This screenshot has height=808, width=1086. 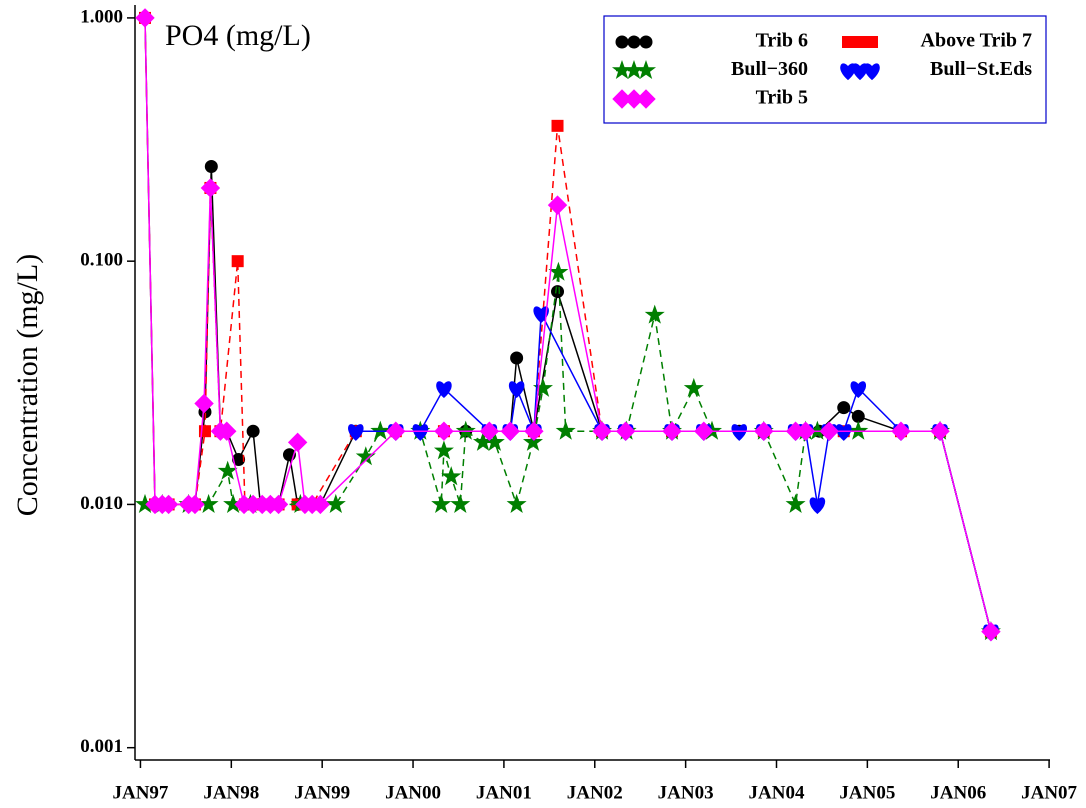 I want to click on chart-title: PO4 (mg/L), so click(x=238, y=35).